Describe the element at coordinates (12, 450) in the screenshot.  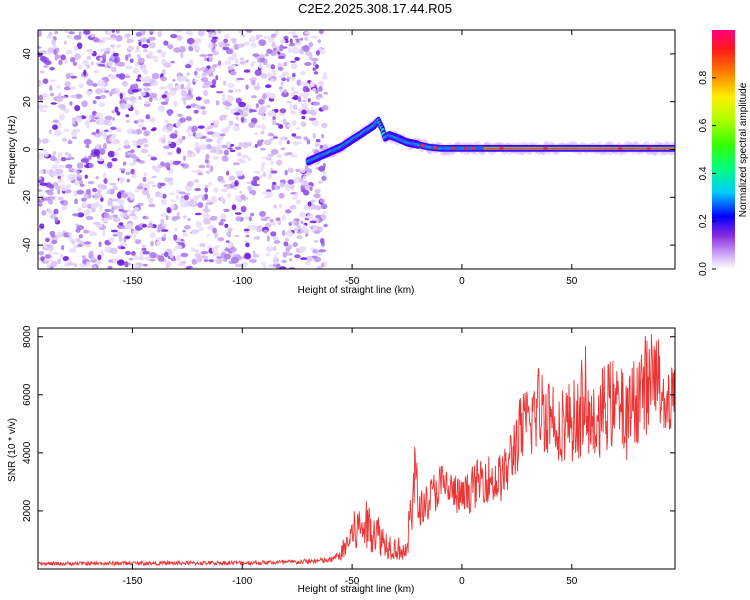
I see `snr-y-label: SNR (10 * v/v)` at that location.